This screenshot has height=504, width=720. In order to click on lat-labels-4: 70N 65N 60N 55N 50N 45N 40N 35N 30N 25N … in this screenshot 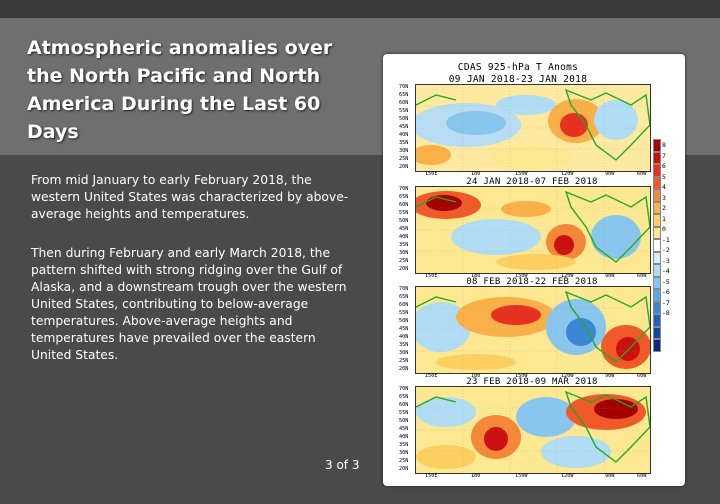, I will do `click(407, 429)`.